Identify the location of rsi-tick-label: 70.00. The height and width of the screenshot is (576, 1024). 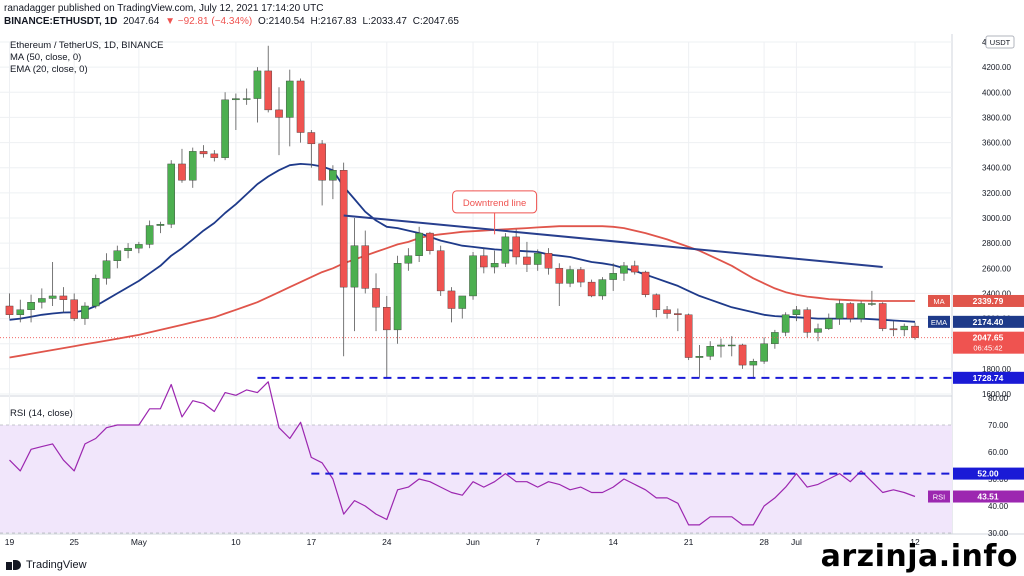
(998, 425).